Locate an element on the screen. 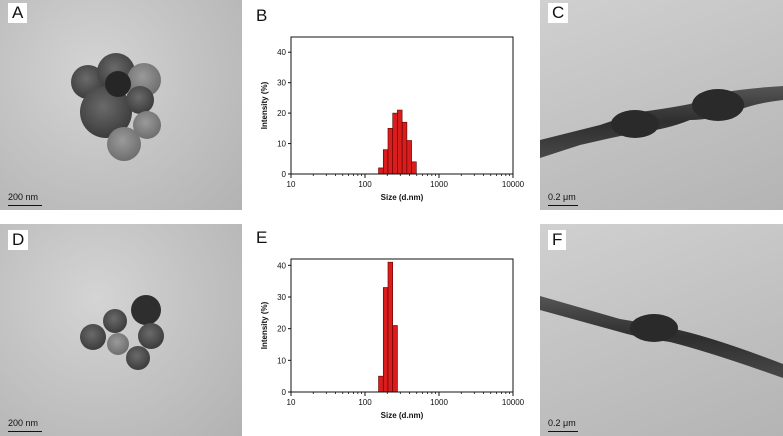 Image resolution: width=783 pixels, height=436 pixels. chart-e-y-tick-label: 20 is located at coordinates (281, 329).